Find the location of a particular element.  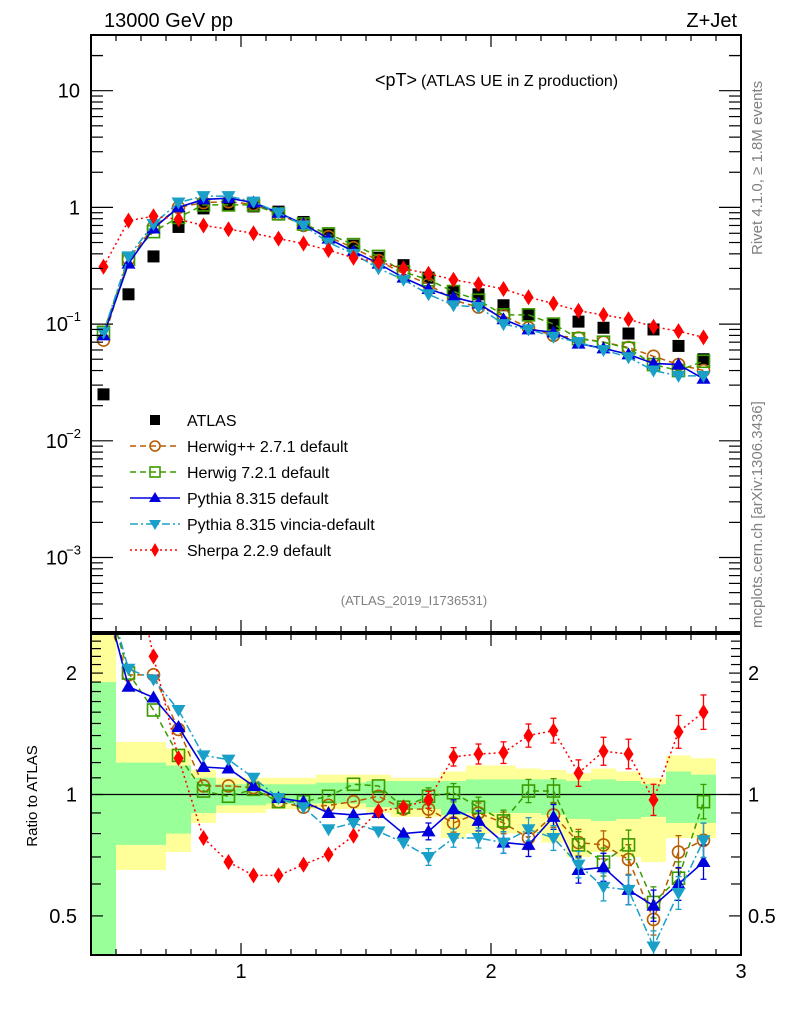

series-line is located at coordinates (403, 288).